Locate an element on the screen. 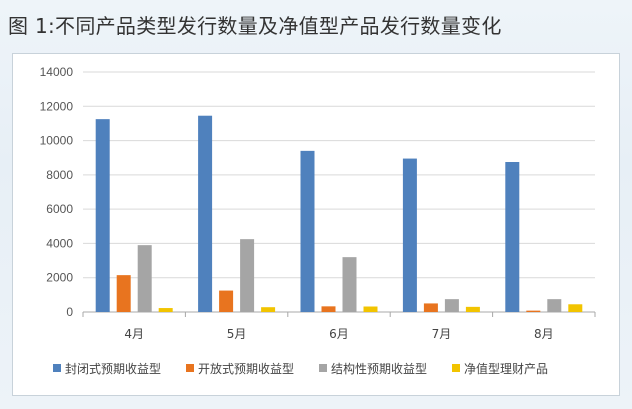  y-tick-label: 10000 is located at coordinates (57, 141).